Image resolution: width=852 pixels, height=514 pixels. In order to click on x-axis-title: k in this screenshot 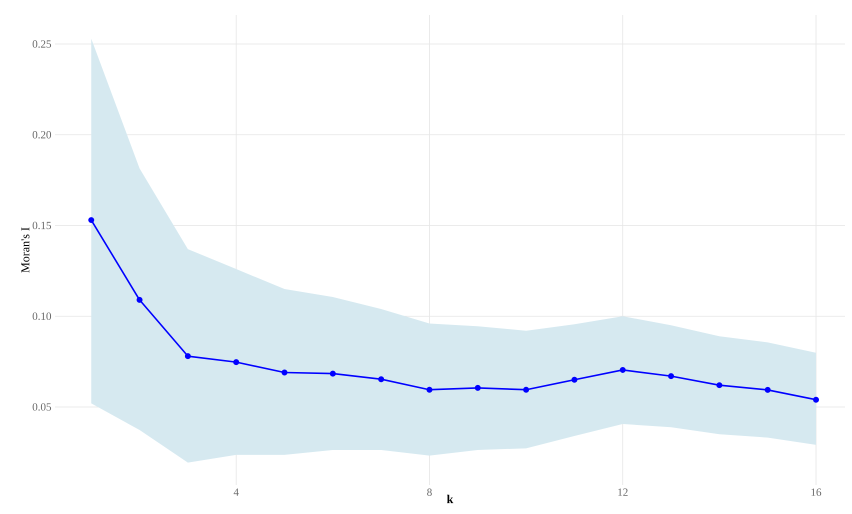, I will do `click(450, 499)`.